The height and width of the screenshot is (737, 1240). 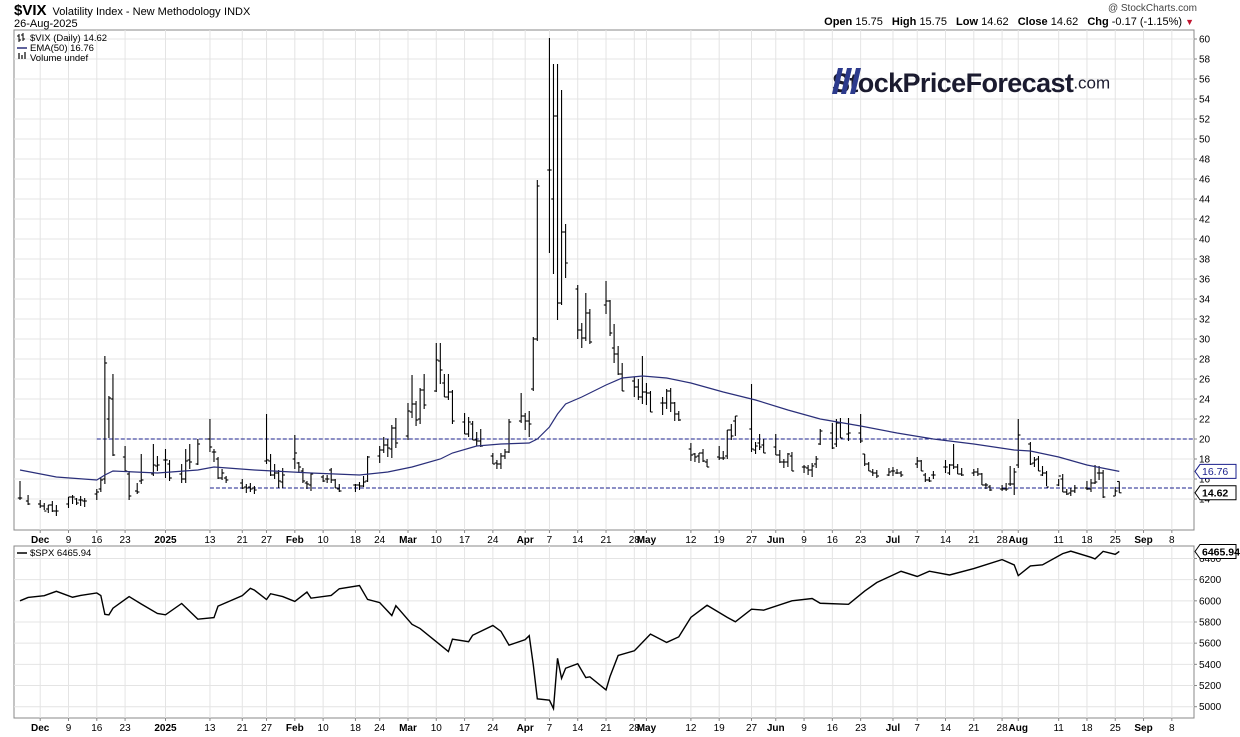 I want to click on spx-legend: $SPX 6465.94, so click(x=54, y=553).